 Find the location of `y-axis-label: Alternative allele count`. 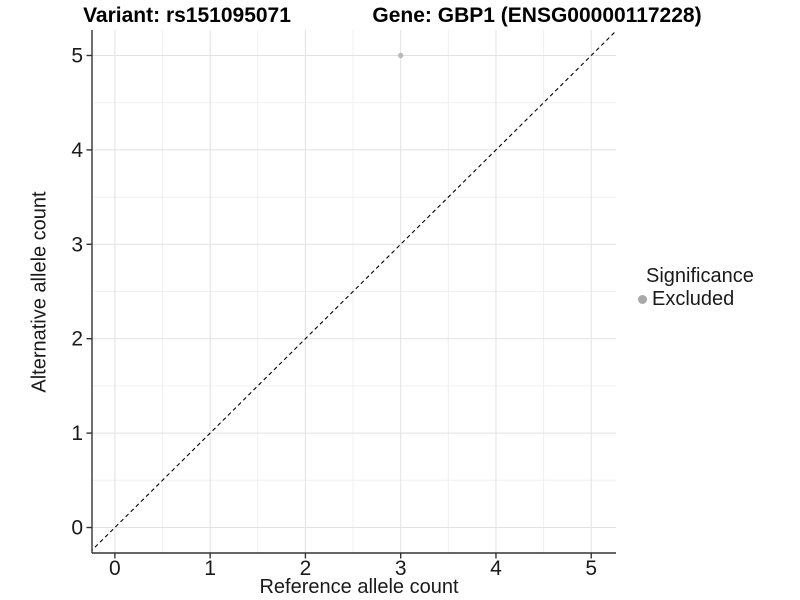

y-axis-label: Alternative allele count is located at coordinates (39, 292).